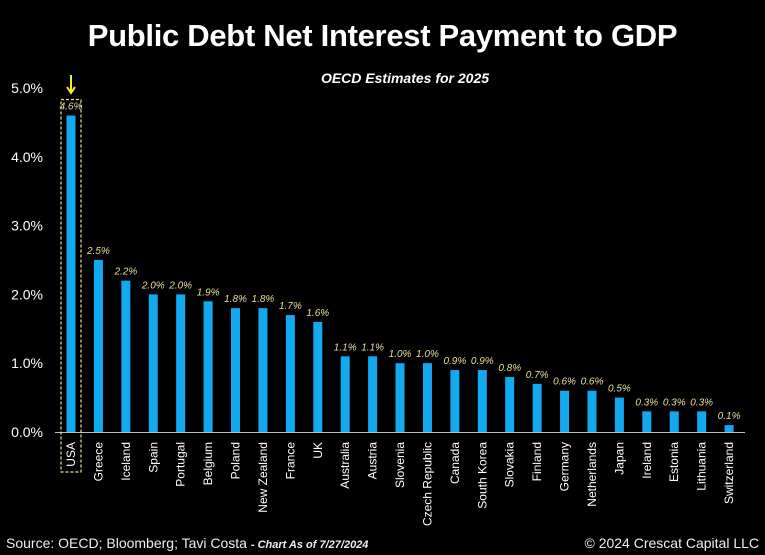 Image resolution: width=765 pixels, height=555 pixels. Describe the element at coordinates (400, 465) in the screenshot. I see `x-tick-label: Slovenia` at that location.